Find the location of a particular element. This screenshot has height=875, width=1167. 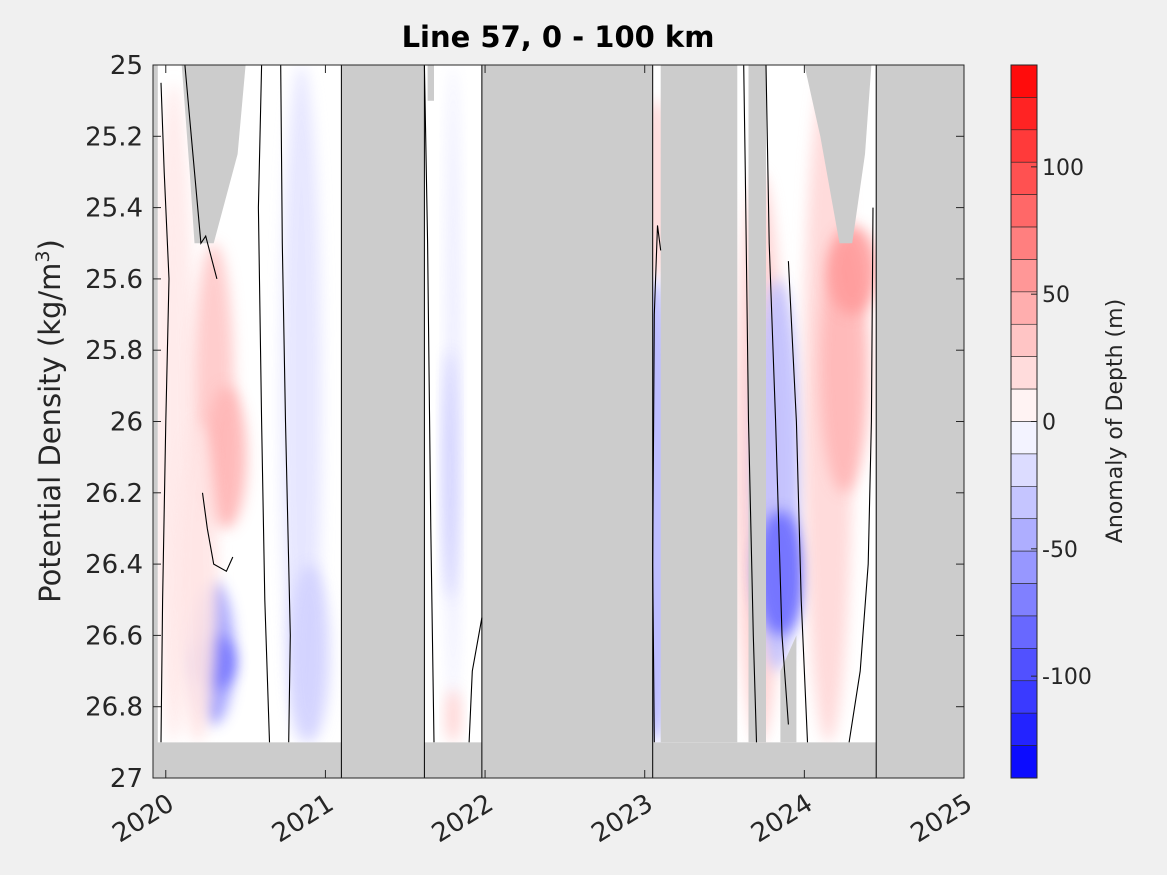

y-tick-label: 26.8 is located at coordinates (114, 708).